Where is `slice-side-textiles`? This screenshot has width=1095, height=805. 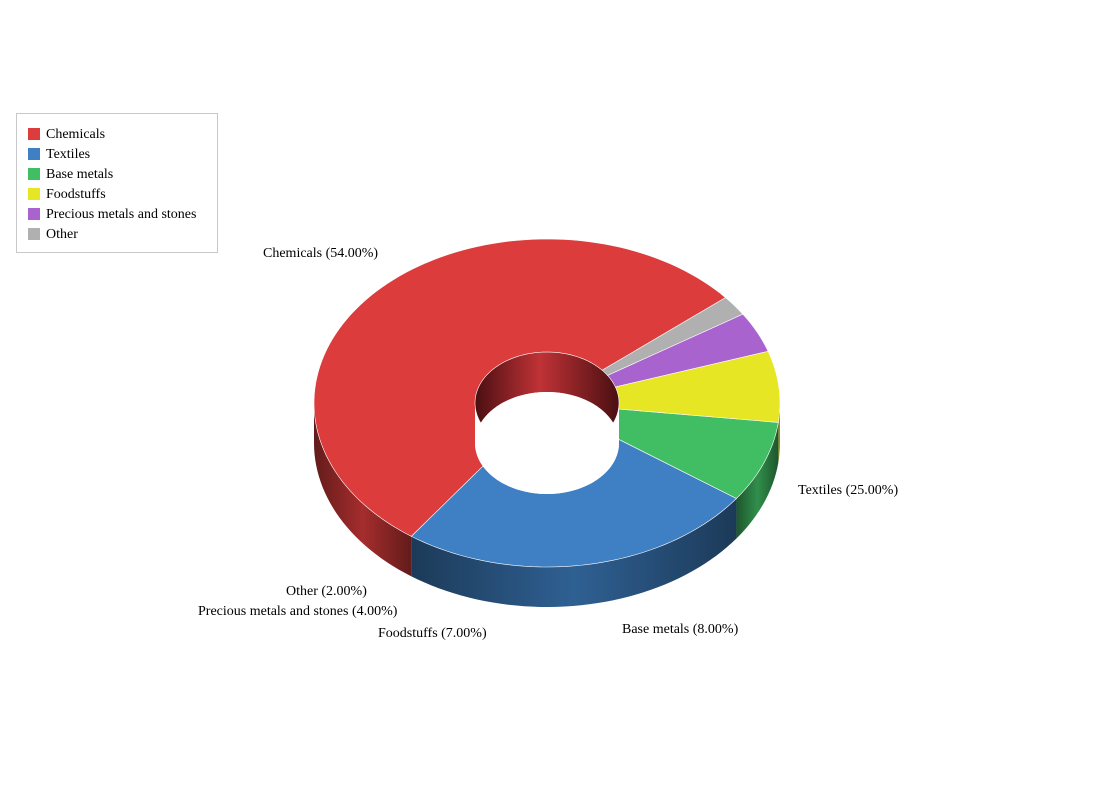 slice-side-textiles is located at coordinates (574, 552).